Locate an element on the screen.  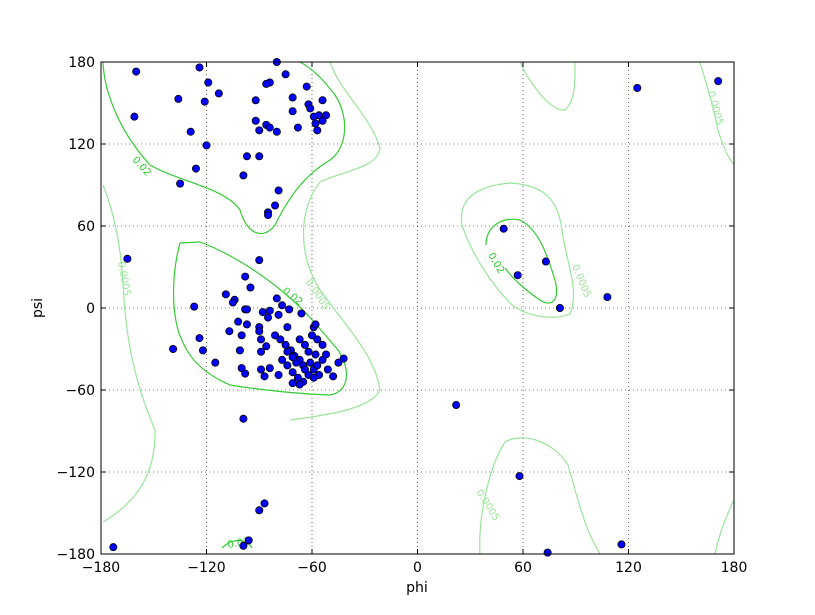
x-tick-label: 120 is located at coordinates (628, 568).